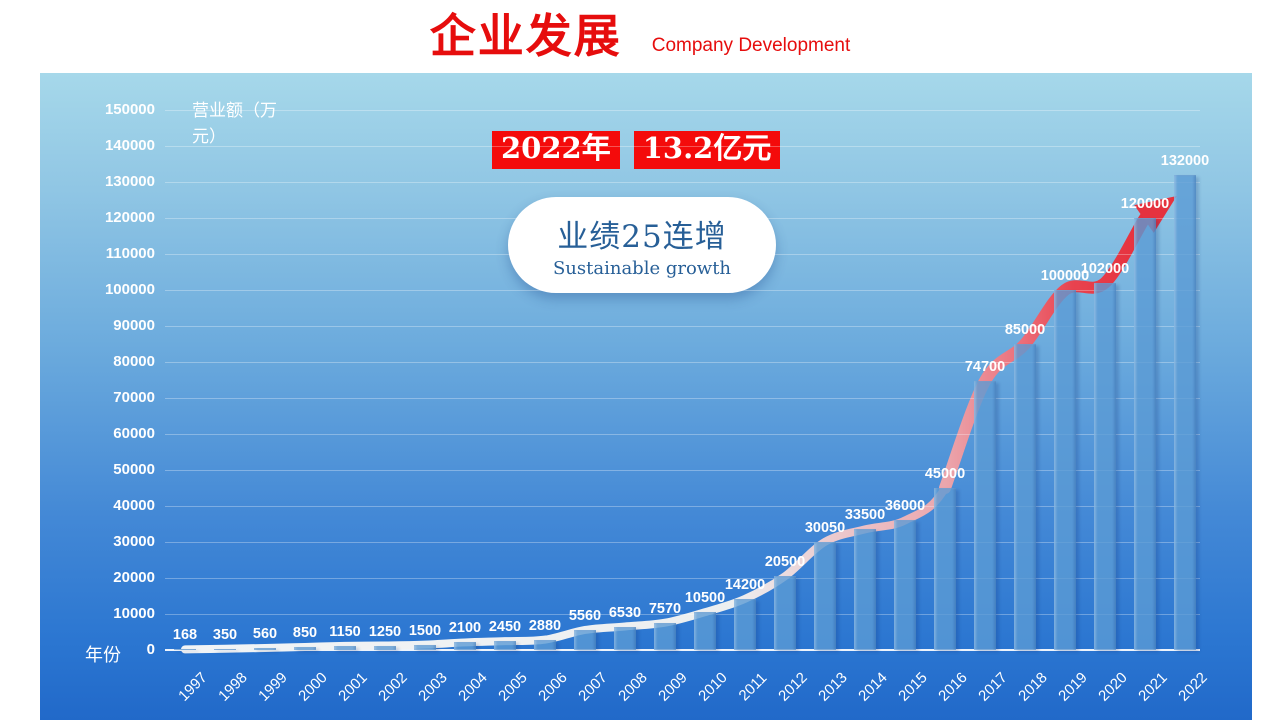 This screenshot has height=720, width=1280. Describe the element at coordinates (265, 633) in the screenshot. I see `bar-value-label: 560` at that location.